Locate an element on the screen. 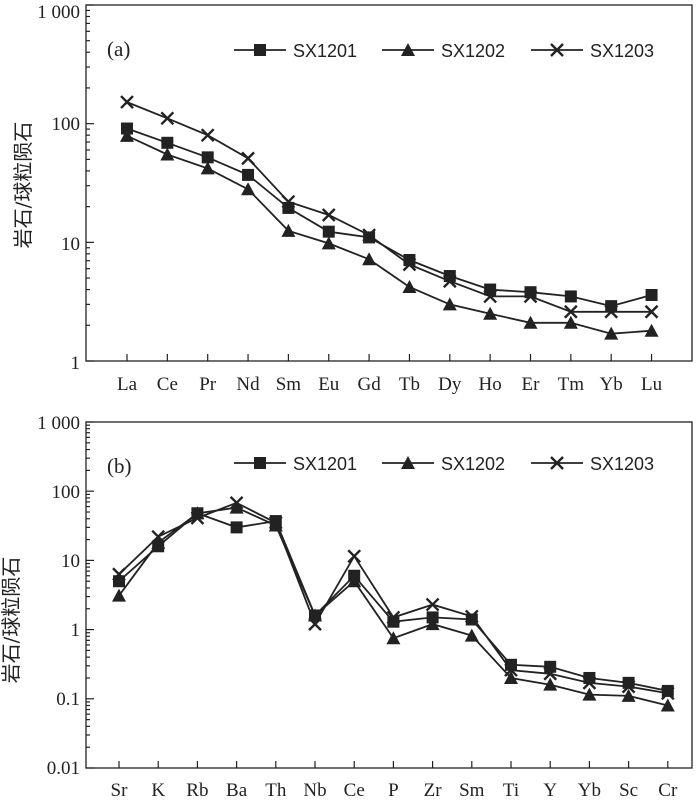  x-tick-label-la: La is located at coordinates (127, 384).